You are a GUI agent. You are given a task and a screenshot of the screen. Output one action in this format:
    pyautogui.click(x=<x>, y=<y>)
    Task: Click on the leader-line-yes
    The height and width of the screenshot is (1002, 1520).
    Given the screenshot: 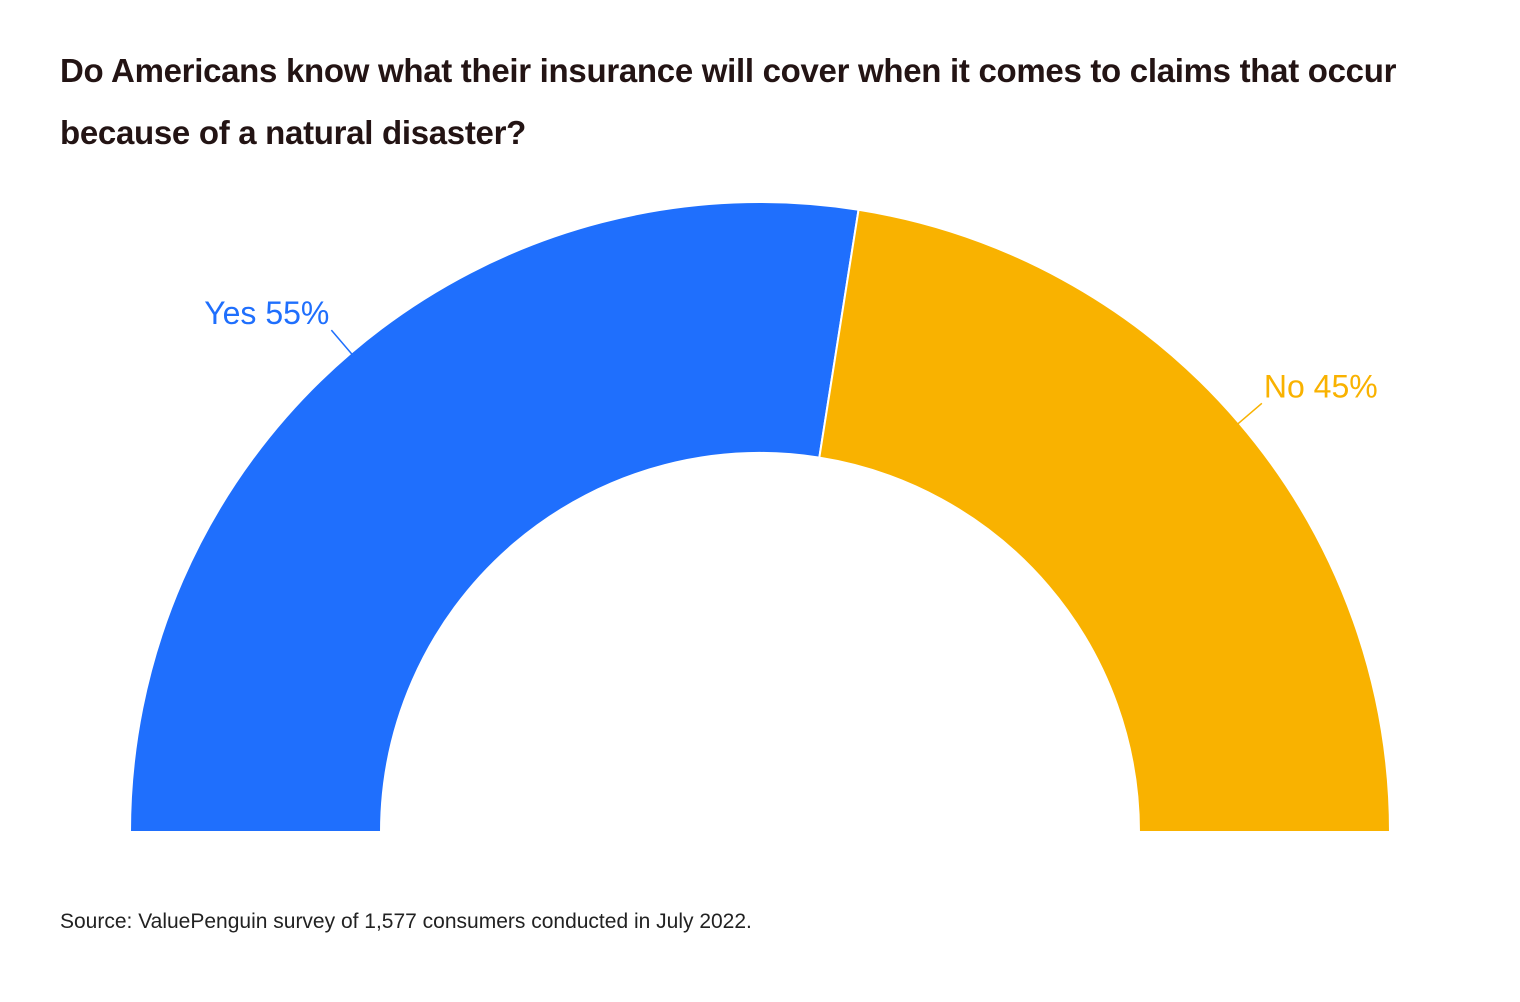 What is the action you would take?
    pyautogui.click(x=343, y=344)
    